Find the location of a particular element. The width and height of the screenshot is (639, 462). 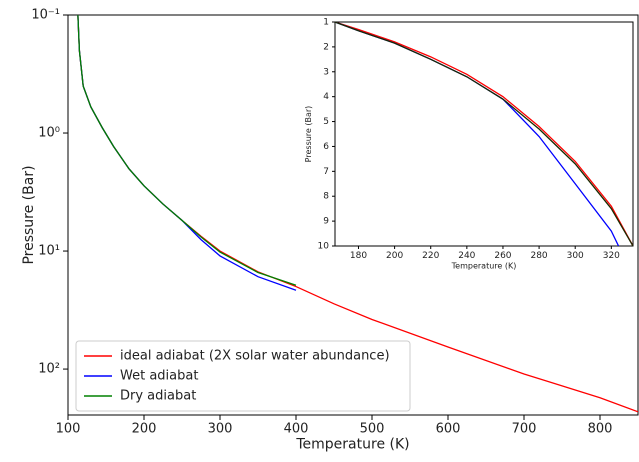

x-tick-label: 320 is located at coordinates (611, 256).